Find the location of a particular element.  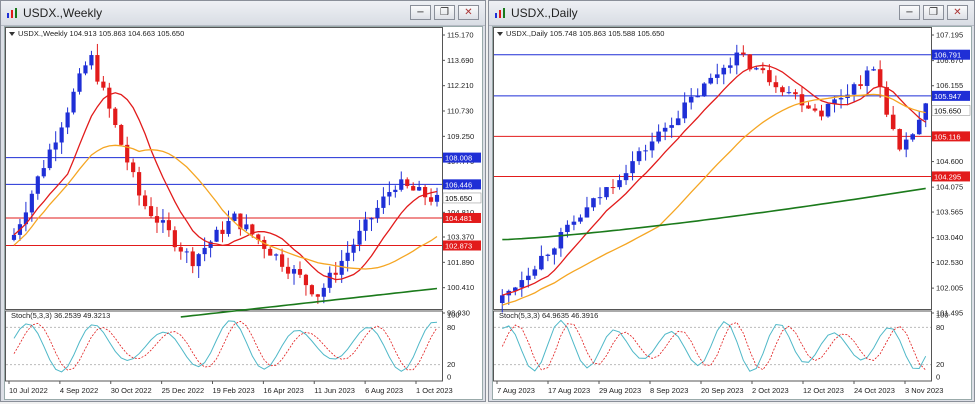

price-axis-label: 98.930 is located at coordinates (458, 313).